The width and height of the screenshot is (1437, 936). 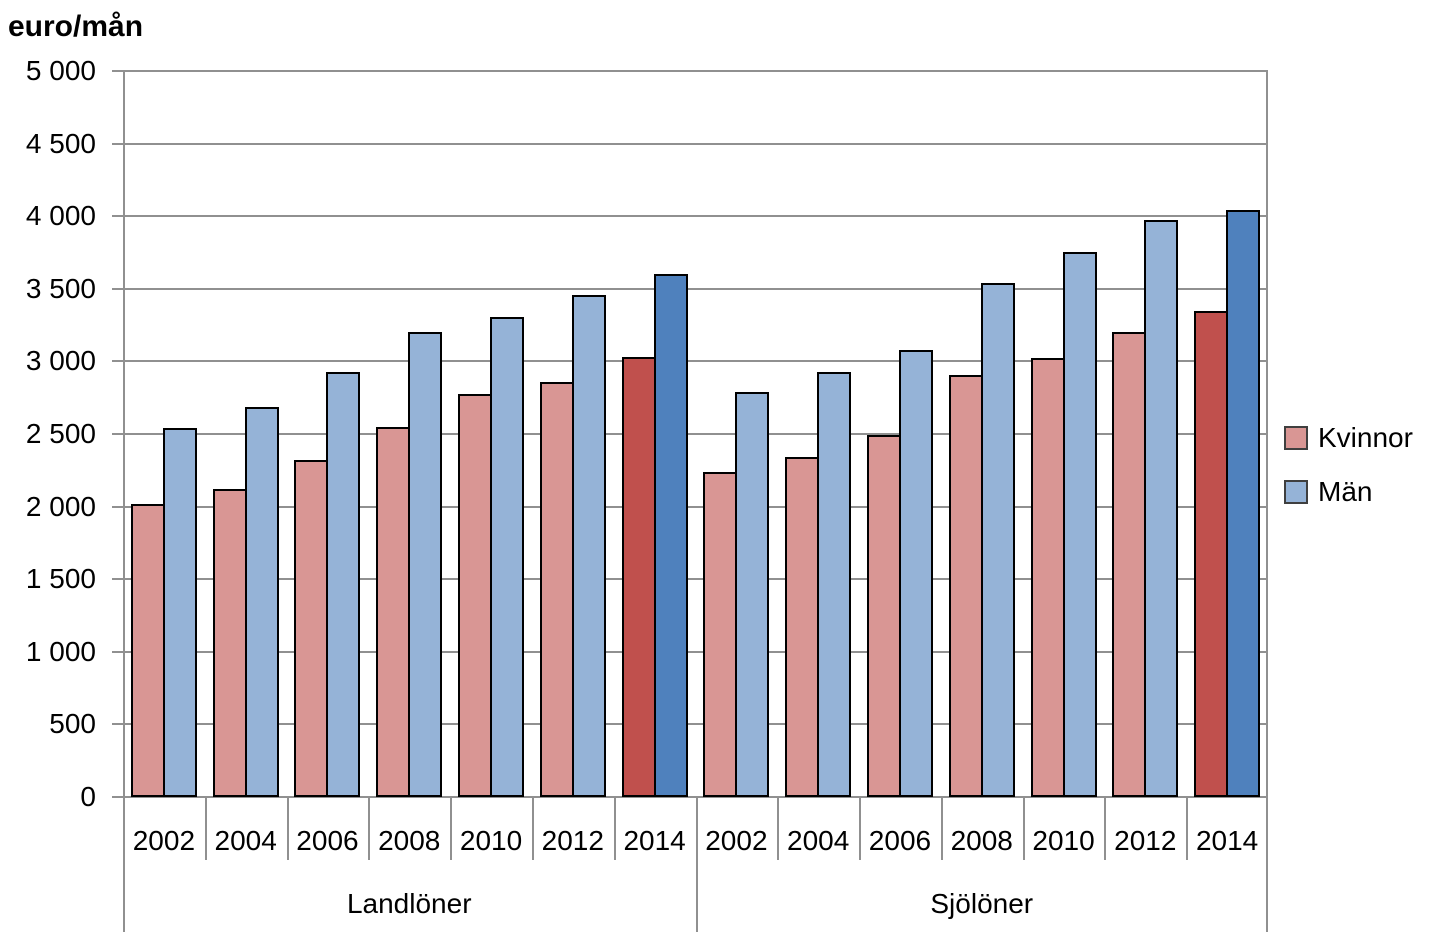 I want to click on y-axis-label-5000: 5 000, so click(x=60, y=70).